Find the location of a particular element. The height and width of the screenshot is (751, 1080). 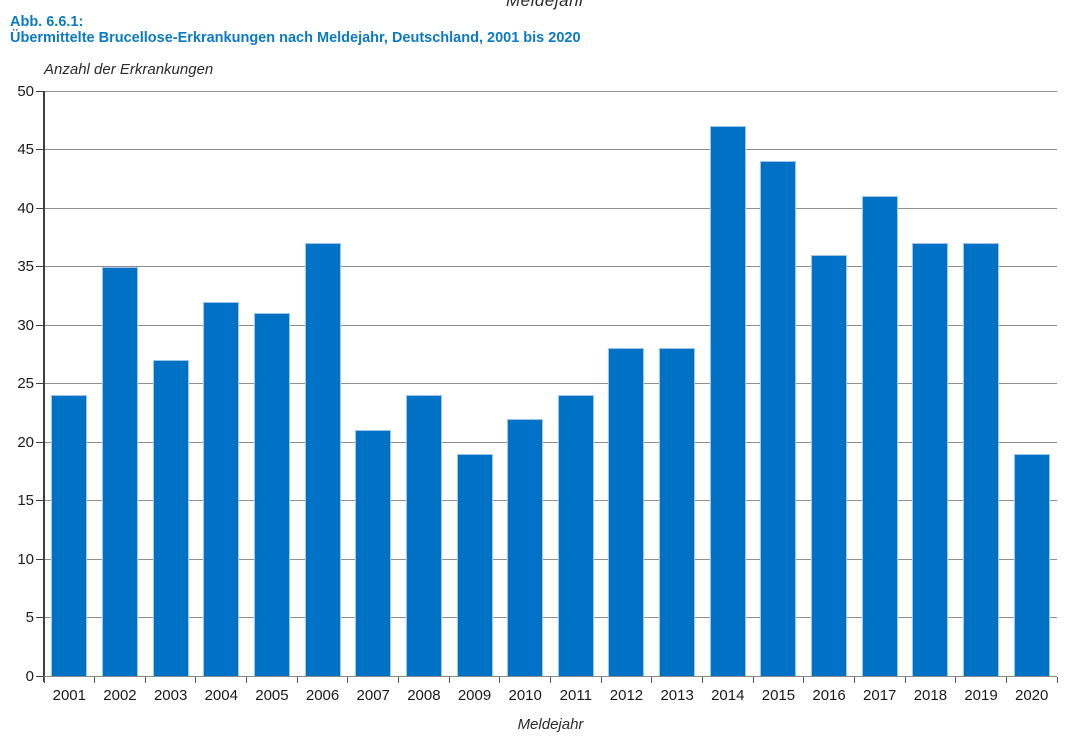

bar-2019 is located at coordinates (981, 459).